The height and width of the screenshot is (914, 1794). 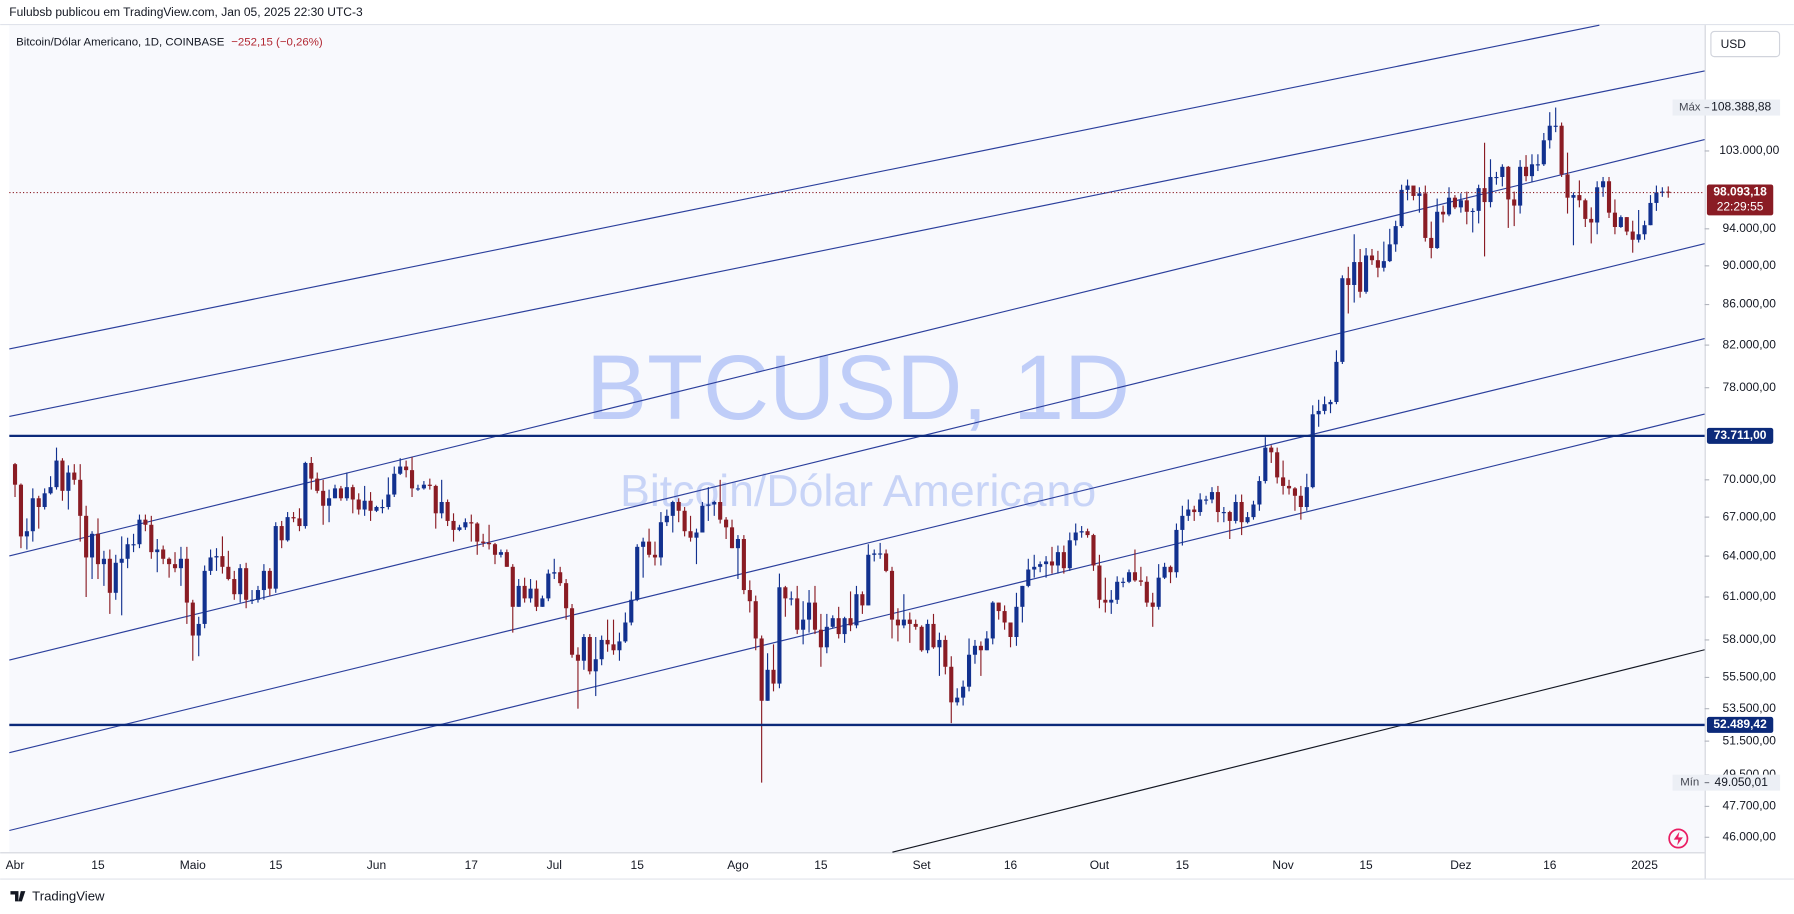 What do you see at coordinates (1740, 207) in the screenshot?
I see `countdown: 22:29:55` at bounding box center [1740, 207].